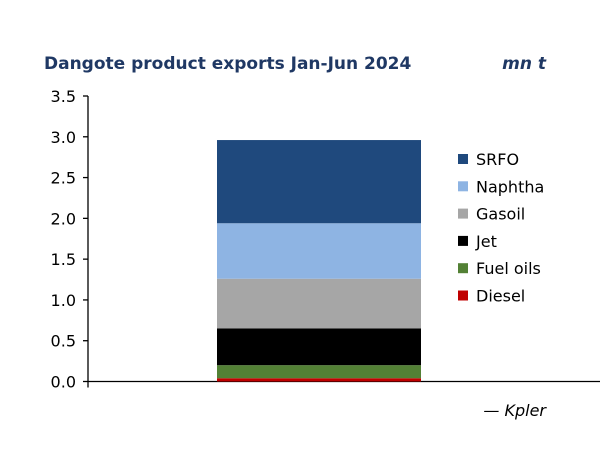 The height and width of the screenshot is (469, 600). I want to click on legend-label: Diesel, so click(500, 296).